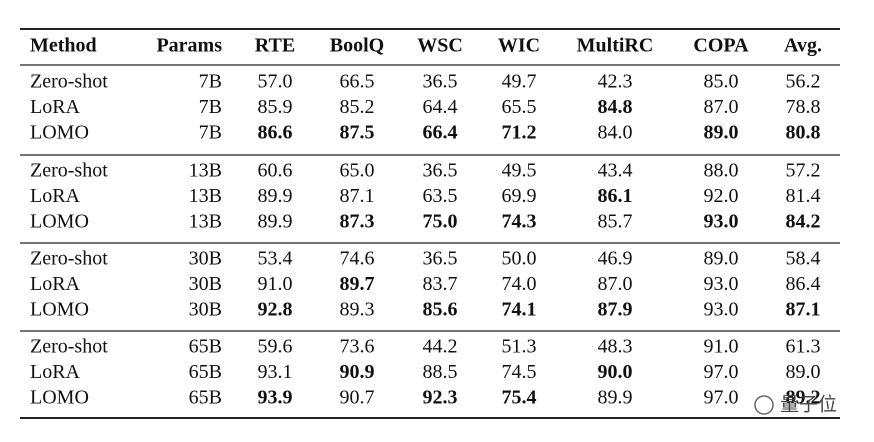 The image size is (874, 442). I want to click on table-cell: 43.4, so click(615, 171).